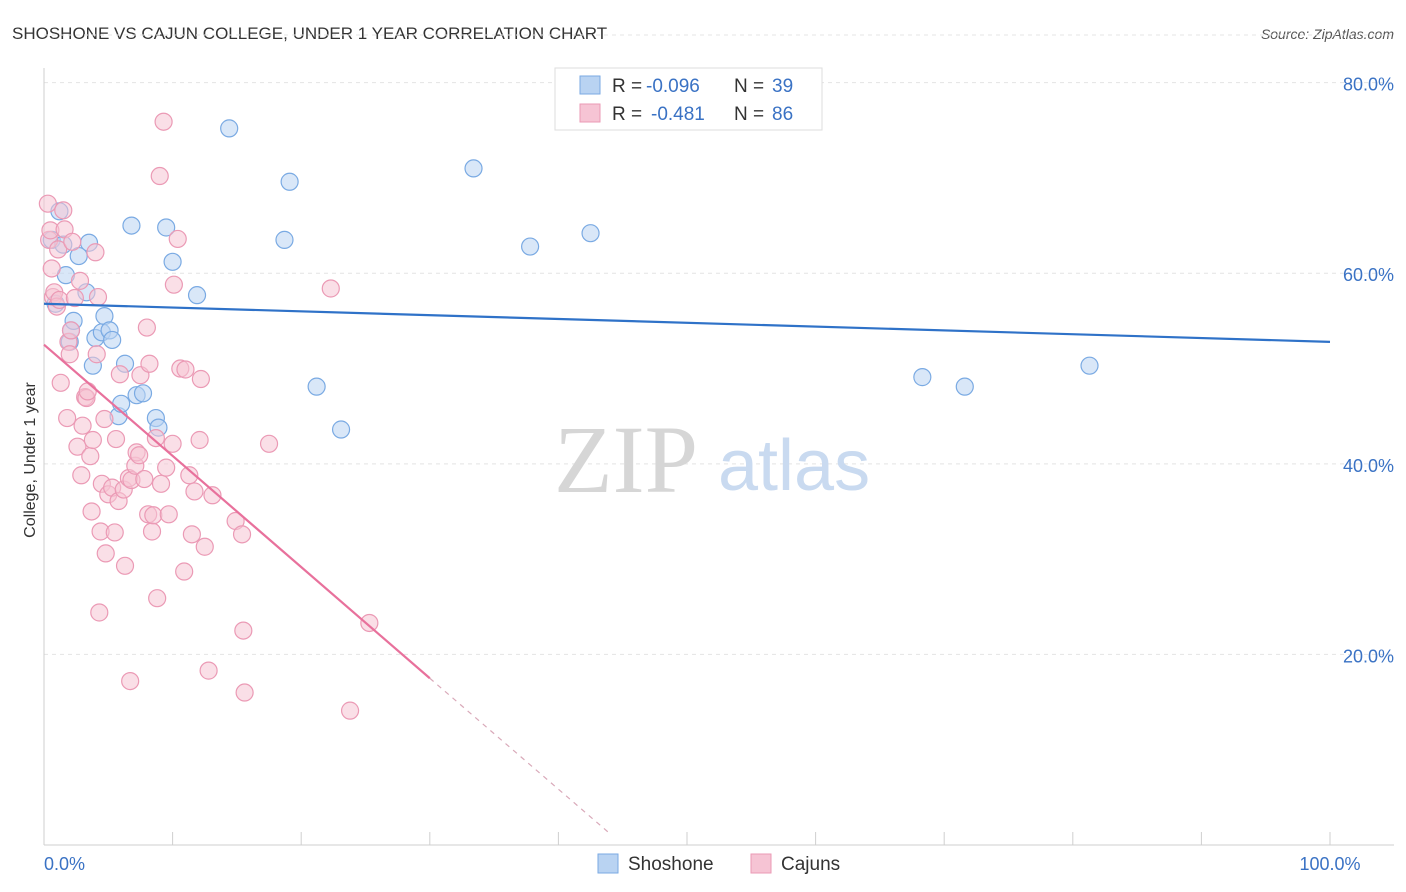 This screenshot has height=892, width=1406. I want to click on watermark-atlas: atlas, so click(794, 466).